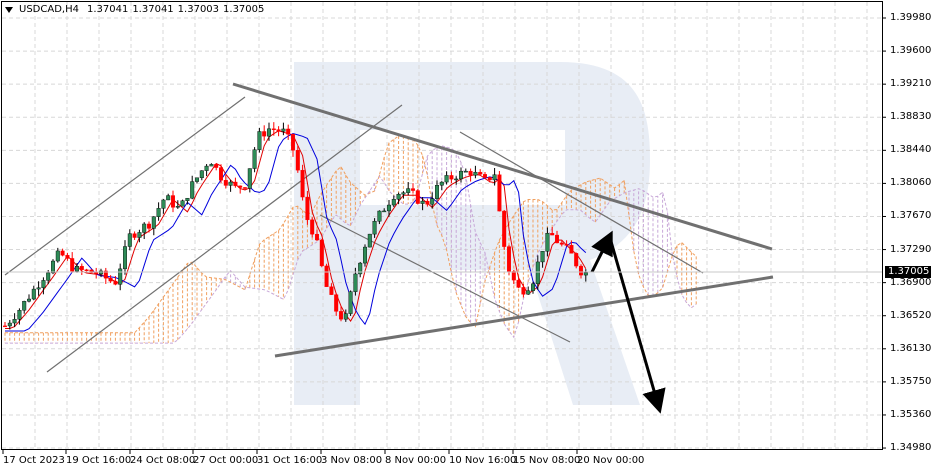 This screenshot has height=475, width=931. I want to click on price-tick-label: 1.38440, so click(910, 150).